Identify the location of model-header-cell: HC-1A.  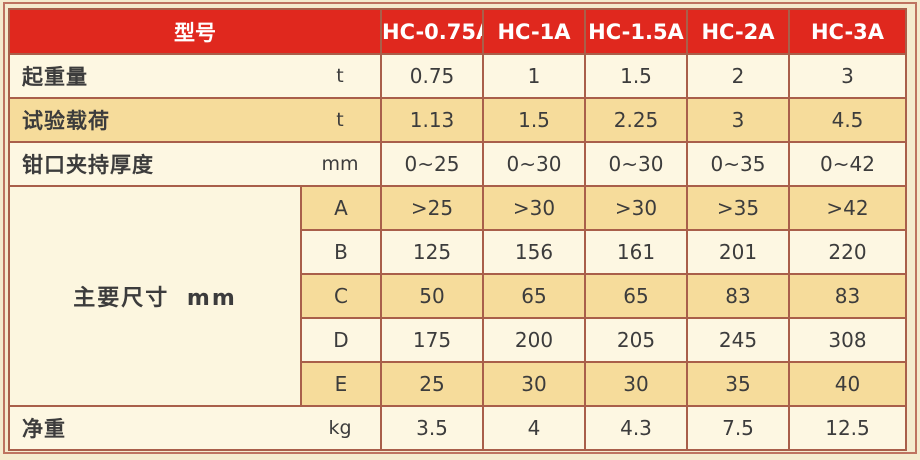
(534, 31).